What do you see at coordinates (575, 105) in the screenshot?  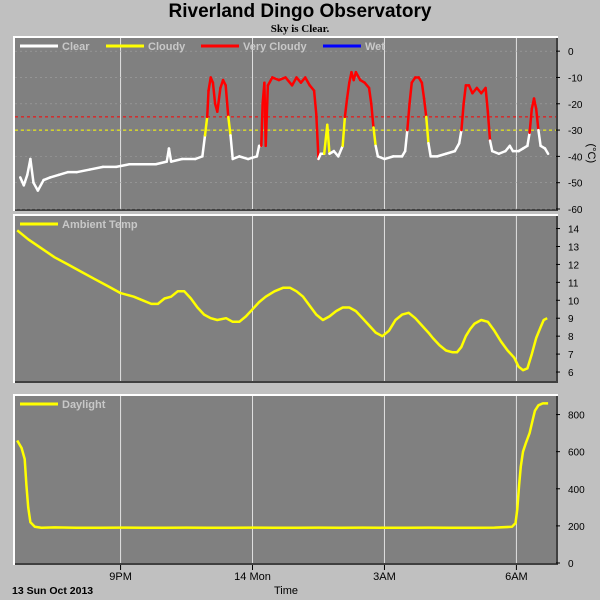 I see `y-tick-label: -20` at bounding box center [575, 105].